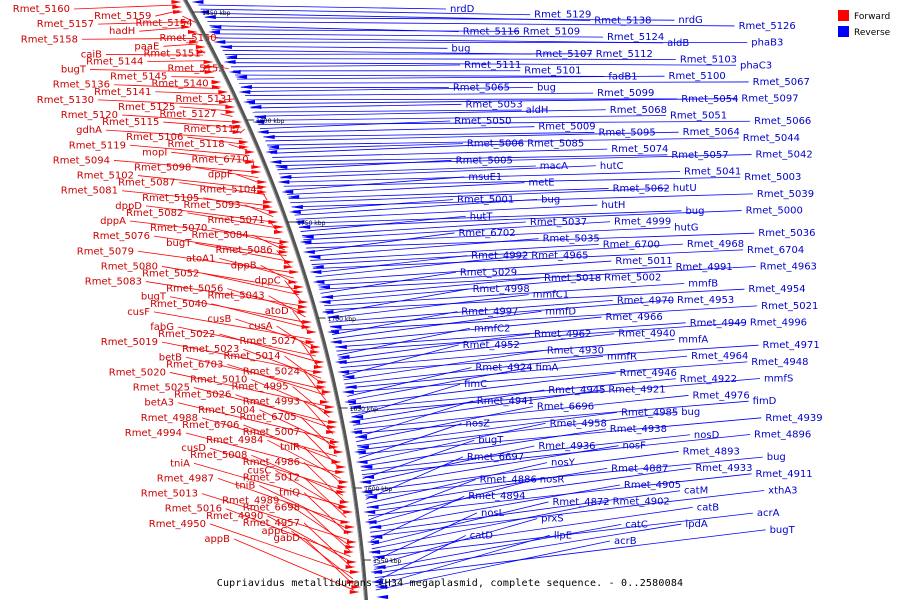 The width and height of the screenshot is (900, 600). What do you see at coordinates (210, 349) in the screenshot?
I see `forward-gene-label: Rmet_5023` at bounding box center [210, 349].